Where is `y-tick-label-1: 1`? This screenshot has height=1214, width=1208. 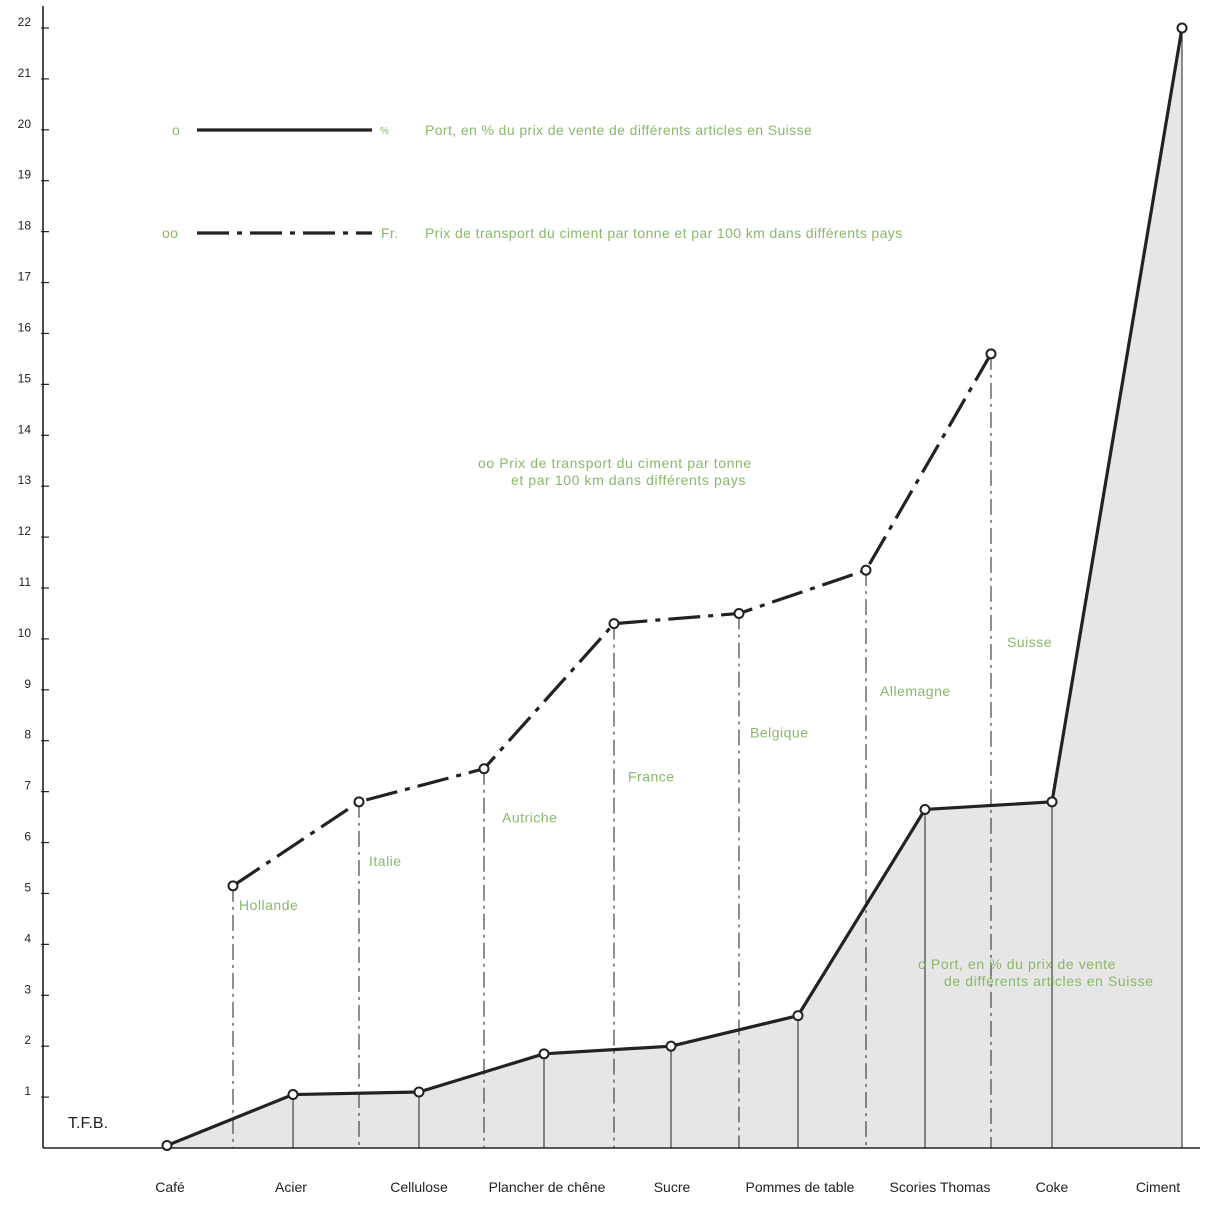 y-tick-label-1: 1 is located at coordinates (27, 1091).